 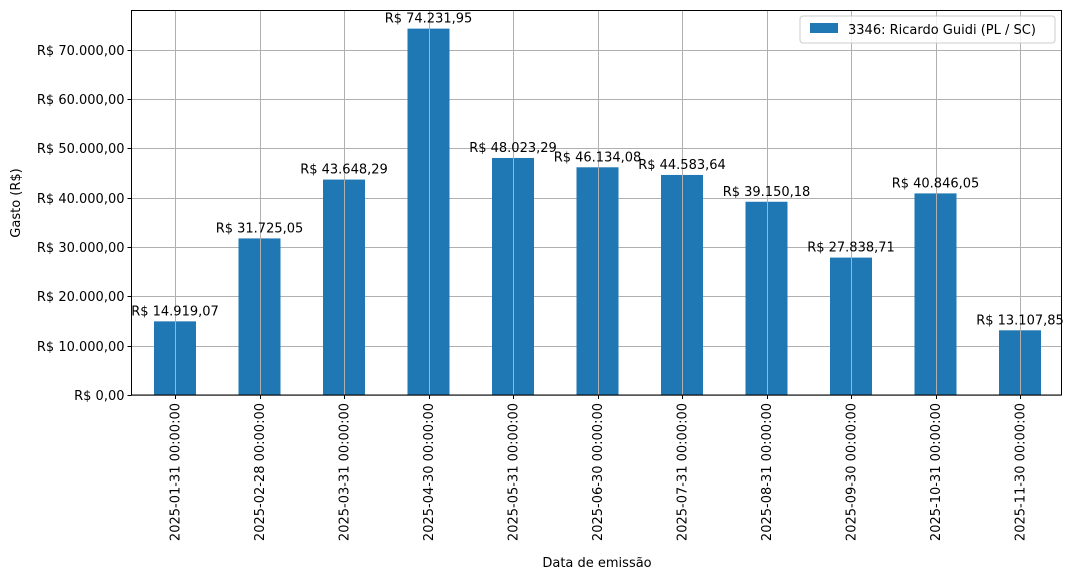 I want to click on bar-value-label: R$ 43.648,29, so click(x=344, y=170).